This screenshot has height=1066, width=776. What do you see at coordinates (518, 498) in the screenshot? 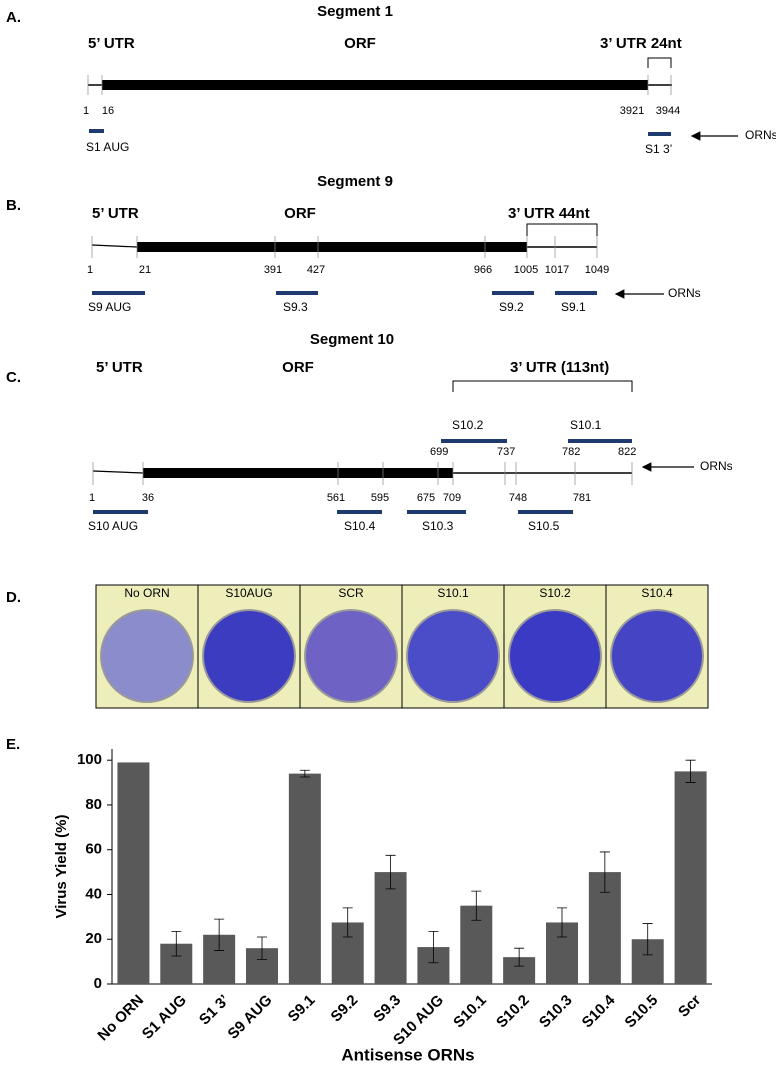
I see `position-label: 748` at bounding box center [518, 498].